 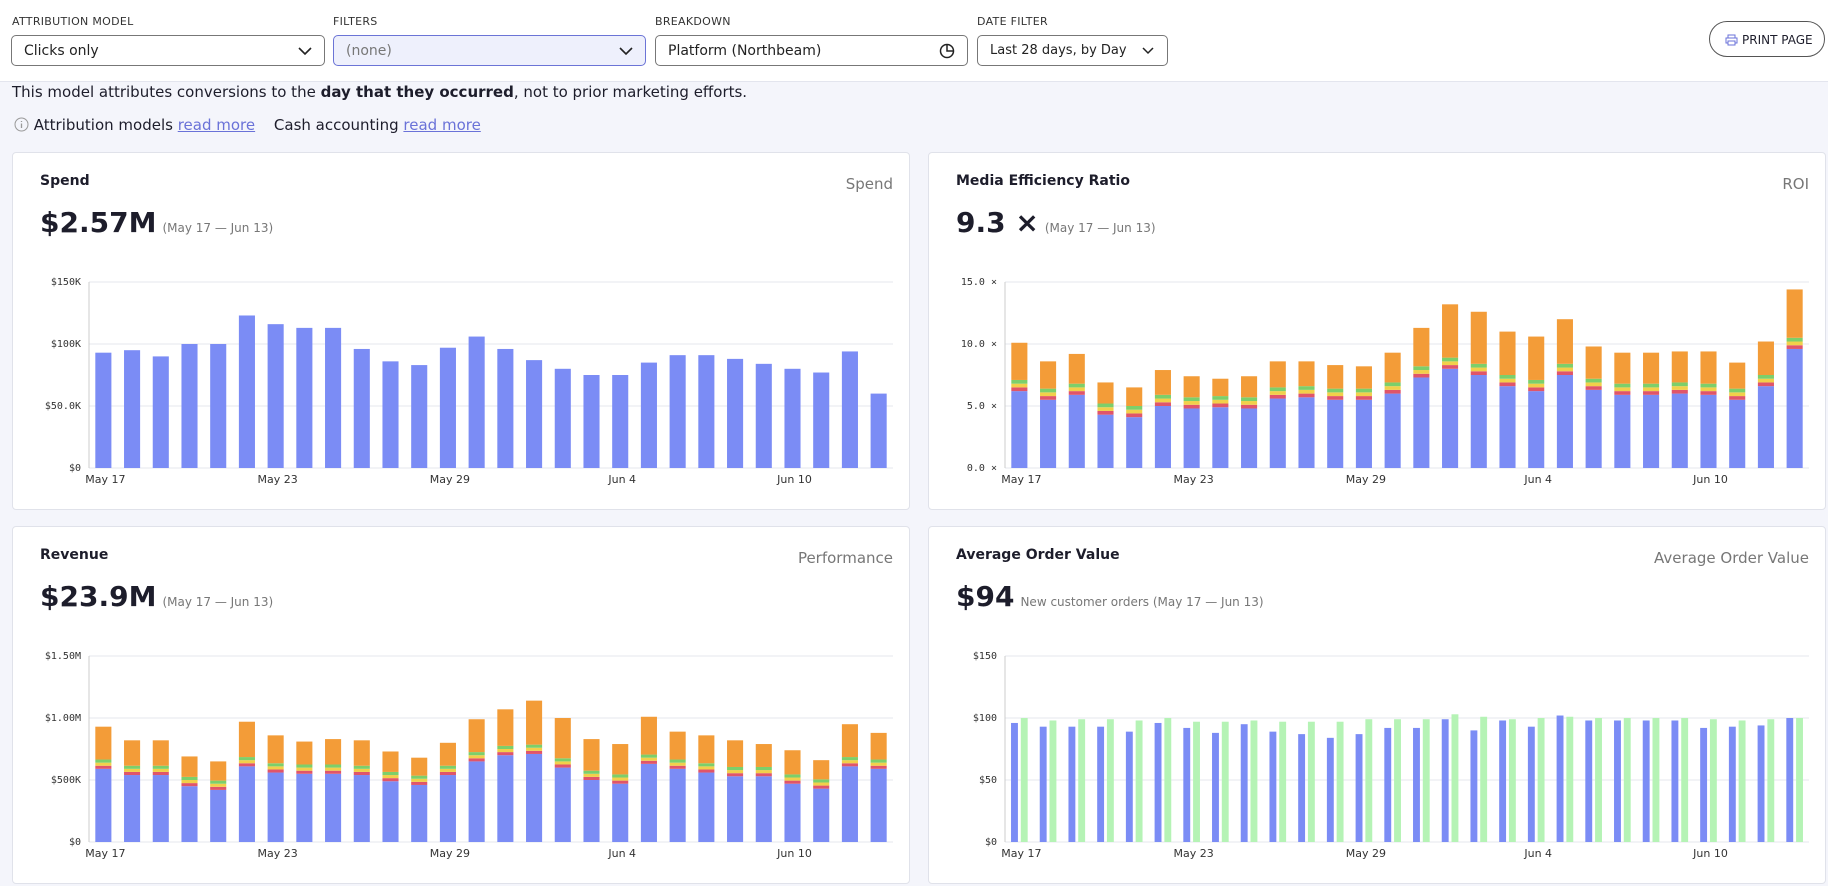 What do you see at coordinates (336, 125) in the screenshot?
I see `text: Cash accounting` at bounding box center [336, 125].